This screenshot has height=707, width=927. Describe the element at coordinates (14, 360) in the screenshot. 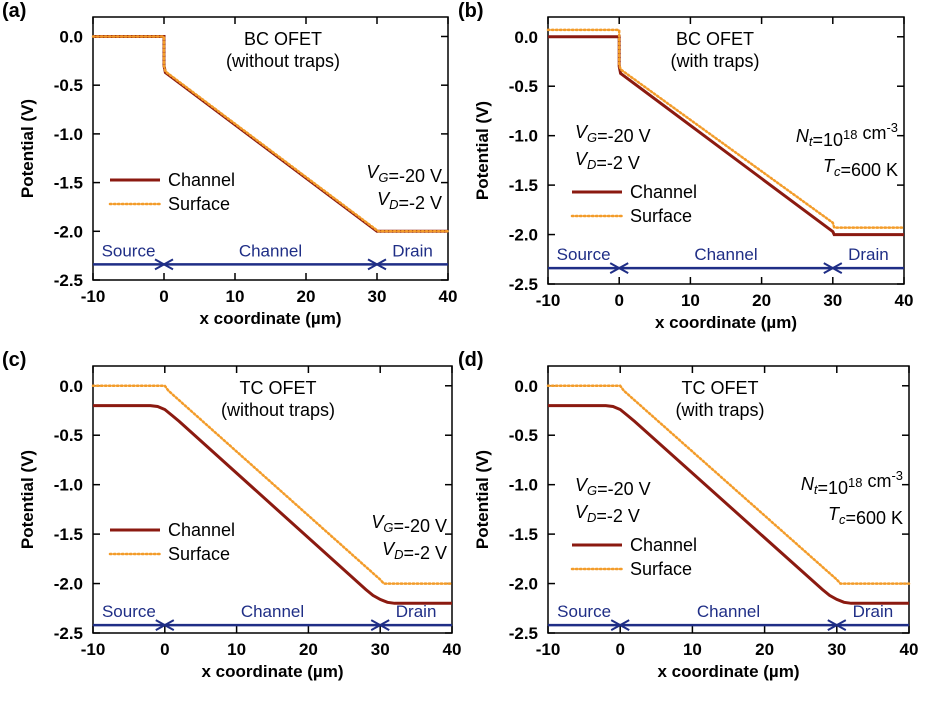

I see `panel-label: (c)` at that location.